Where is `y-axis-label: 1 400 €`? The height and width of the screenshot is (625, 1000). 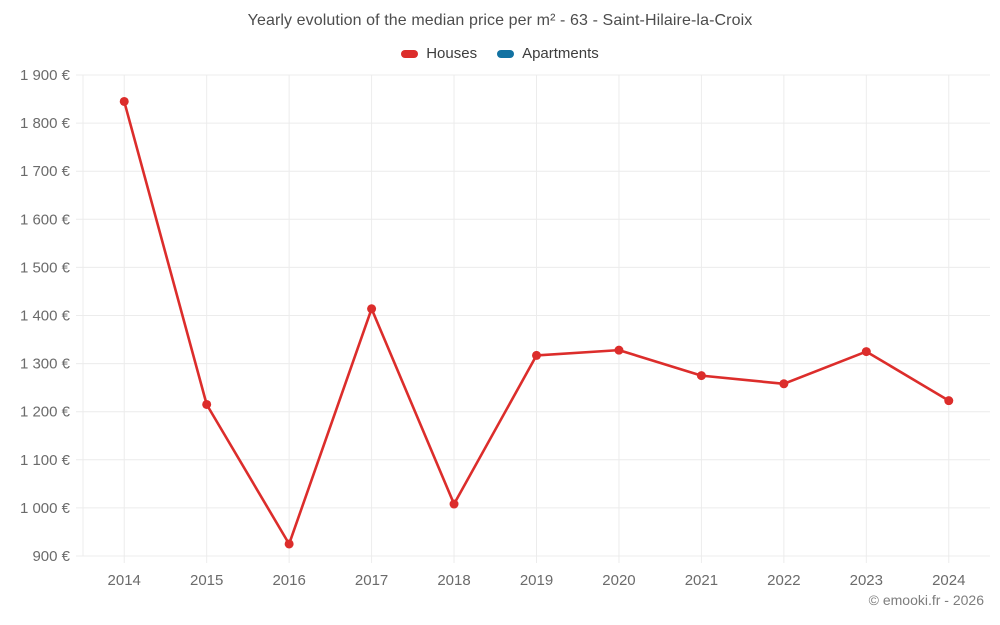 y-axis-label: 1 400 € is located at coordinates (45, 316).